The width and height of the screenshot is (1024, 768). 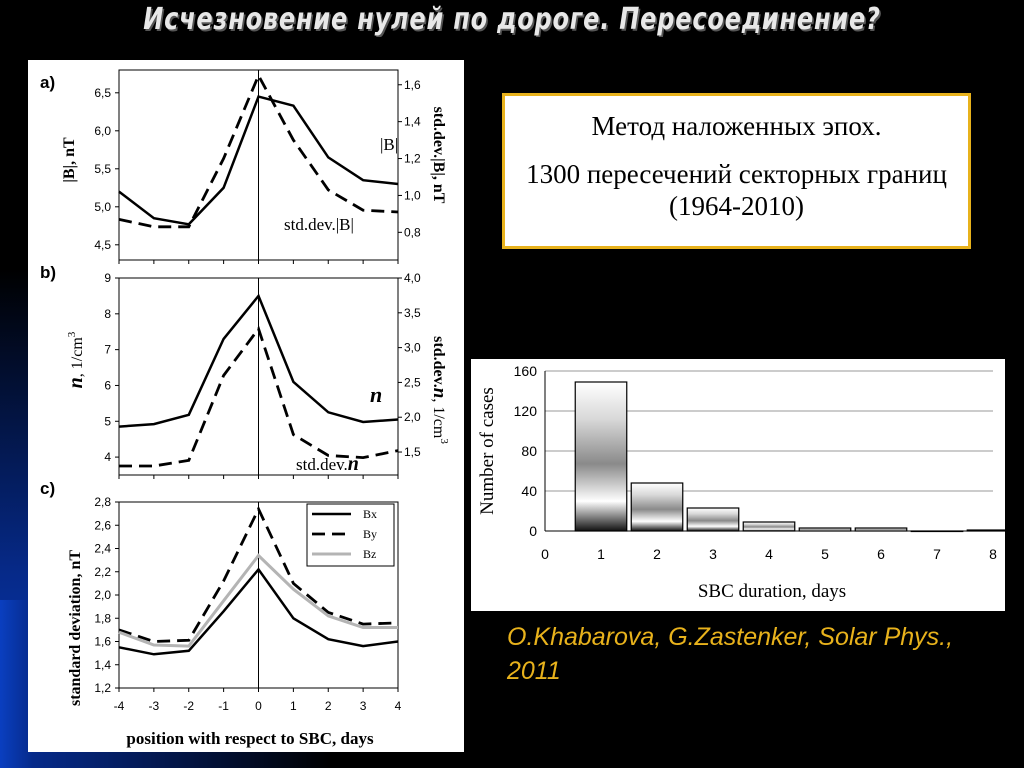 I want to click on x-tick-label: -1, so click(x=223, y=706).